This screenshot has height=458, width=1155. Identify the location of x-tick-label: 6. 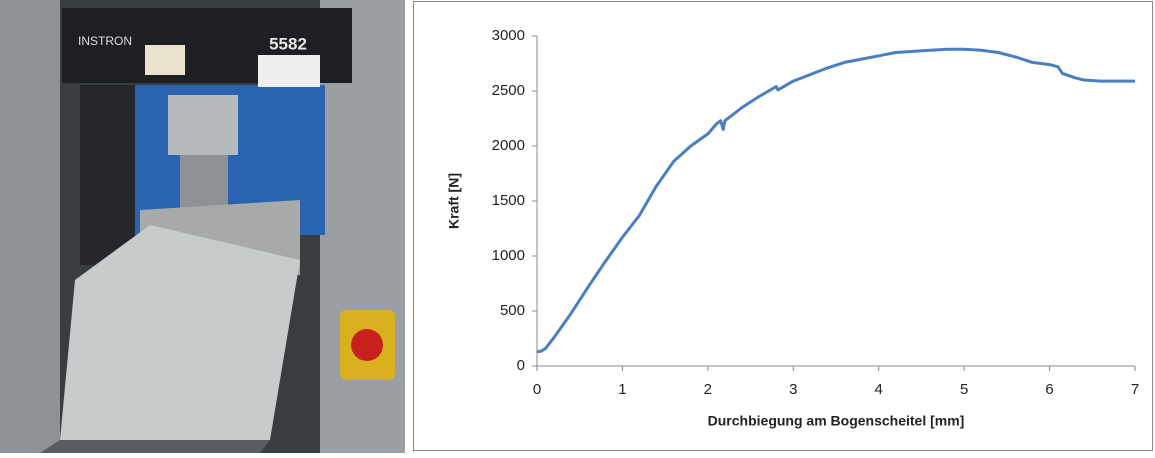
(1049, 389).